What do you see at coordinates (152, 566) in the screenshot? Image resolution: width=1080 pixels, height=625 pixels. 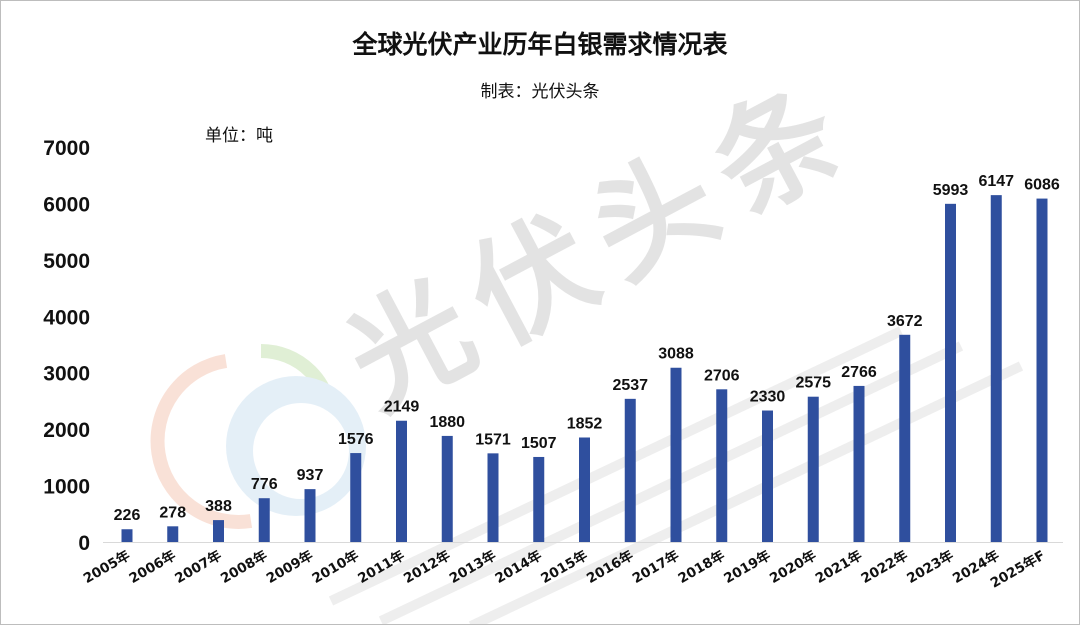 I see `x-tick-label: 2006年` at bounding box center [152, 566].